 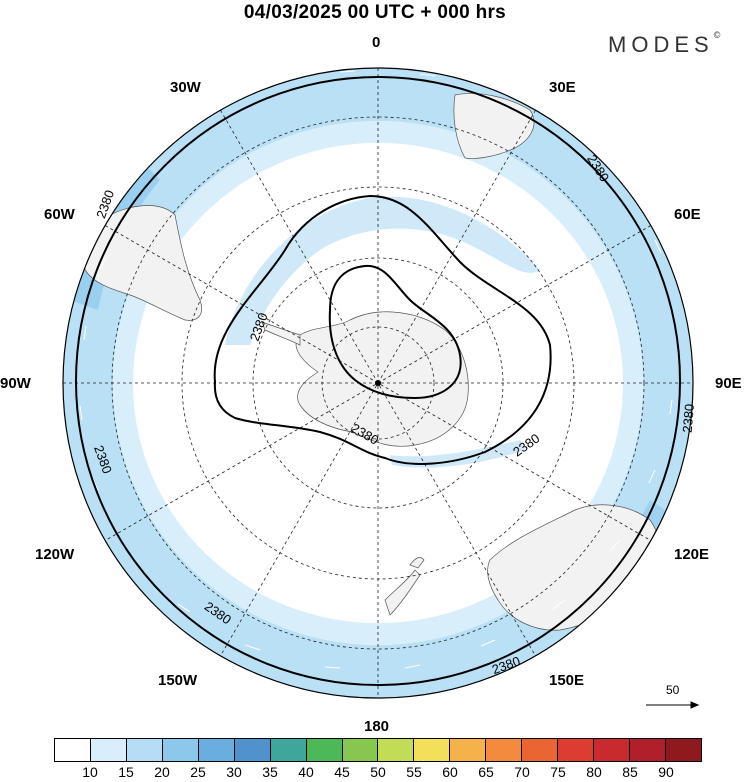 I want to click on colorbar-label: 10, so click(x=90, y=772).